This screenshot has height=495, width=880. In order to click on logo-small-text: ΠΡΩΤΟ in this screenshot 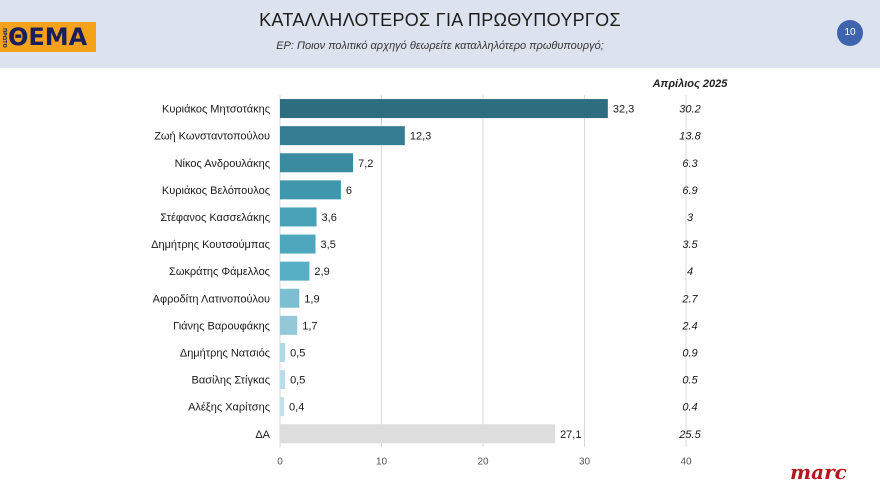, I will do `click(4, 38)`.